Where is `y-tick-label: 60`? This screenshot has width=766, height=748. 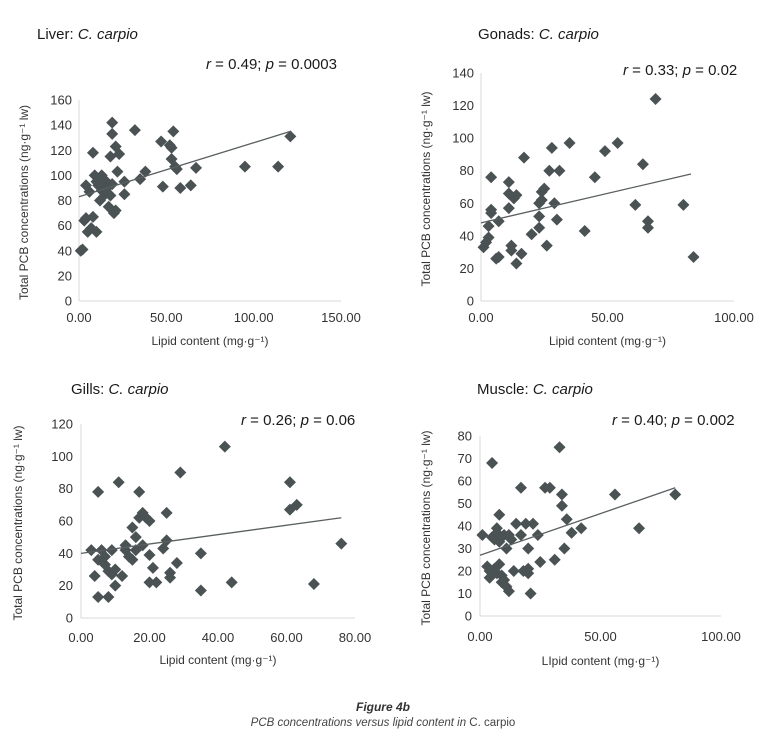 y-tick-label: 60 is located at coordinates (465, 481).